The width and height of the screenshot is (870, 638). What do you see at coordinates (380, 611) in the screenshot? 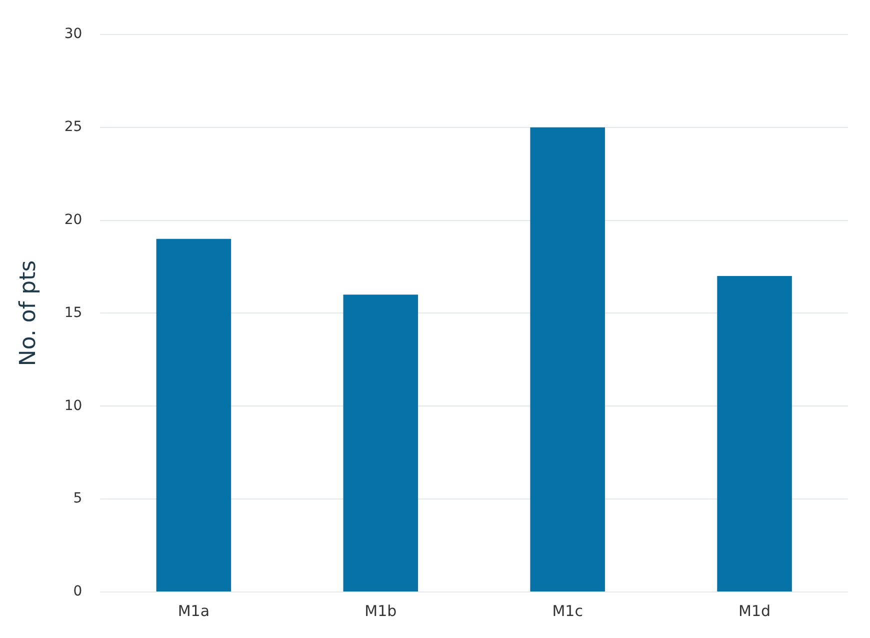
I see `x-tick-label: M1b` at bounding box center [380, 611].